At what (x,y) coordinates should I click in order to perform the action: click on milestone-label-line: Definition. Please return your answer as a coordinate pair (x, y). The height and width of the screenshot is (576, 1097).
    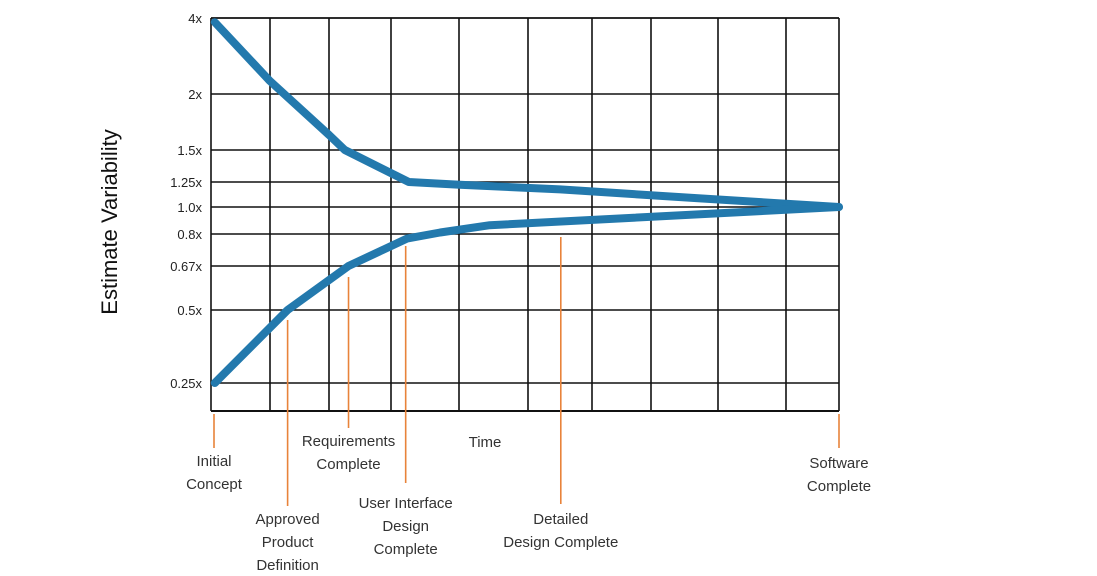
    Looking at the image, I should click on (287, 565).